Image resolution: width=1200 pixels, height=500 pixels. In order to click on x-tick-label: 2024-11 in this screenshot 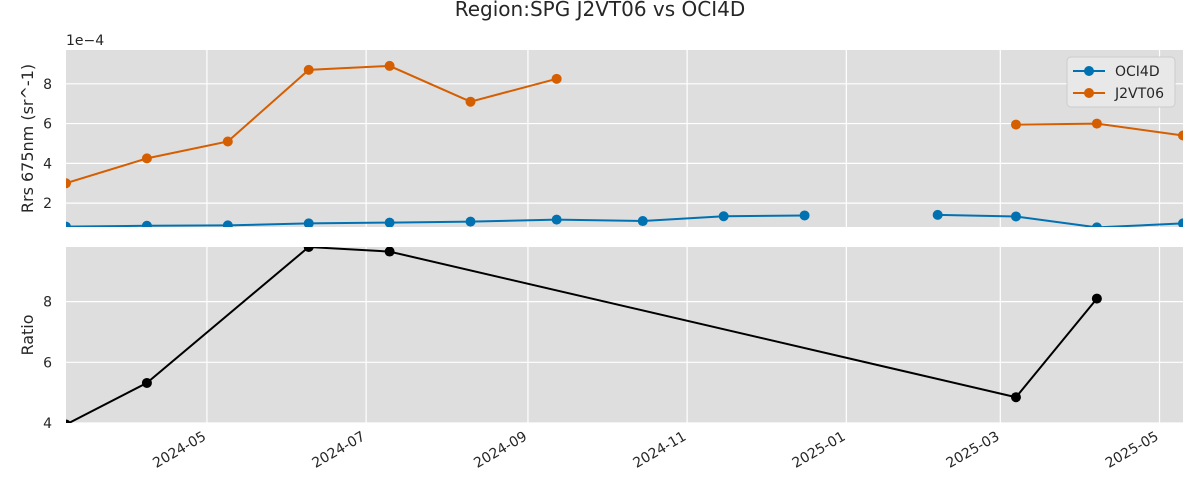, I will do `click(659, 450)`.